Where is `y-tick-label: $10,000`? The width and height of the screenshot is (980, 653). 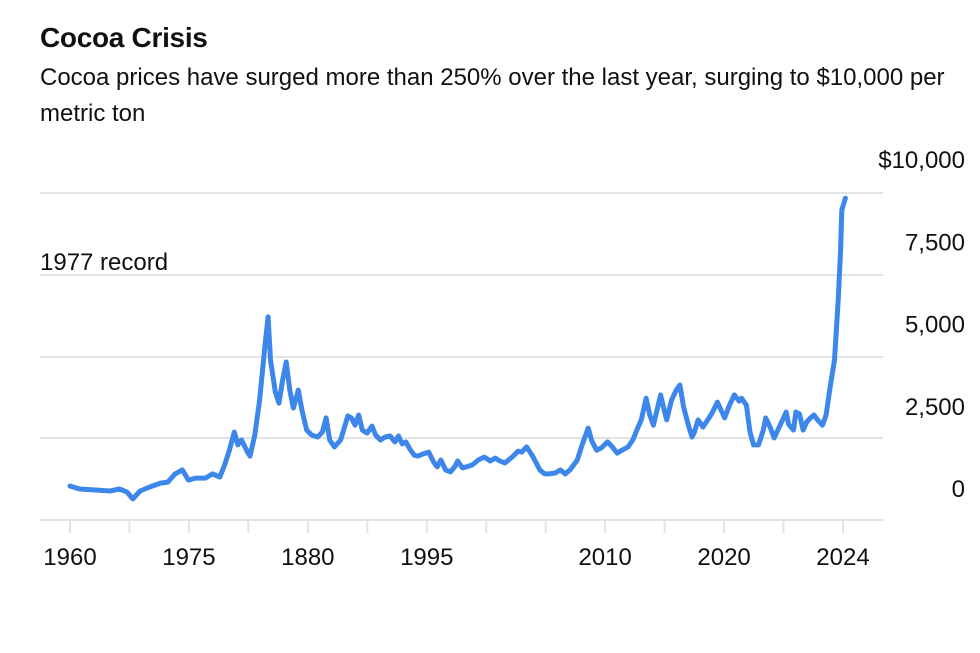
y-tick-label: $10,000 is located at coordinates (921, 160).